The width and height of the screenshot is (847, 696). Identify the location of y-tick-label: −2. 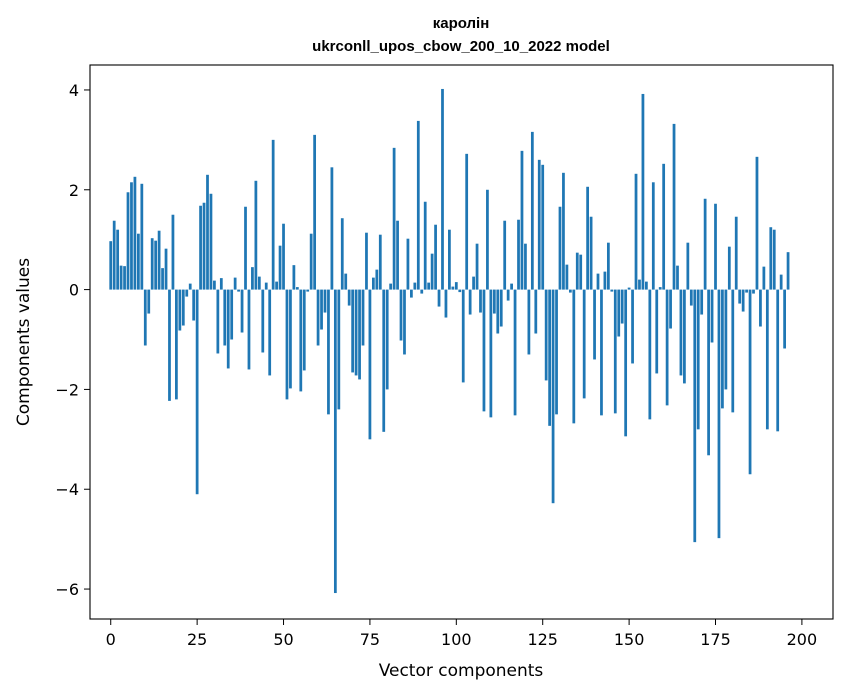
(67, 389).